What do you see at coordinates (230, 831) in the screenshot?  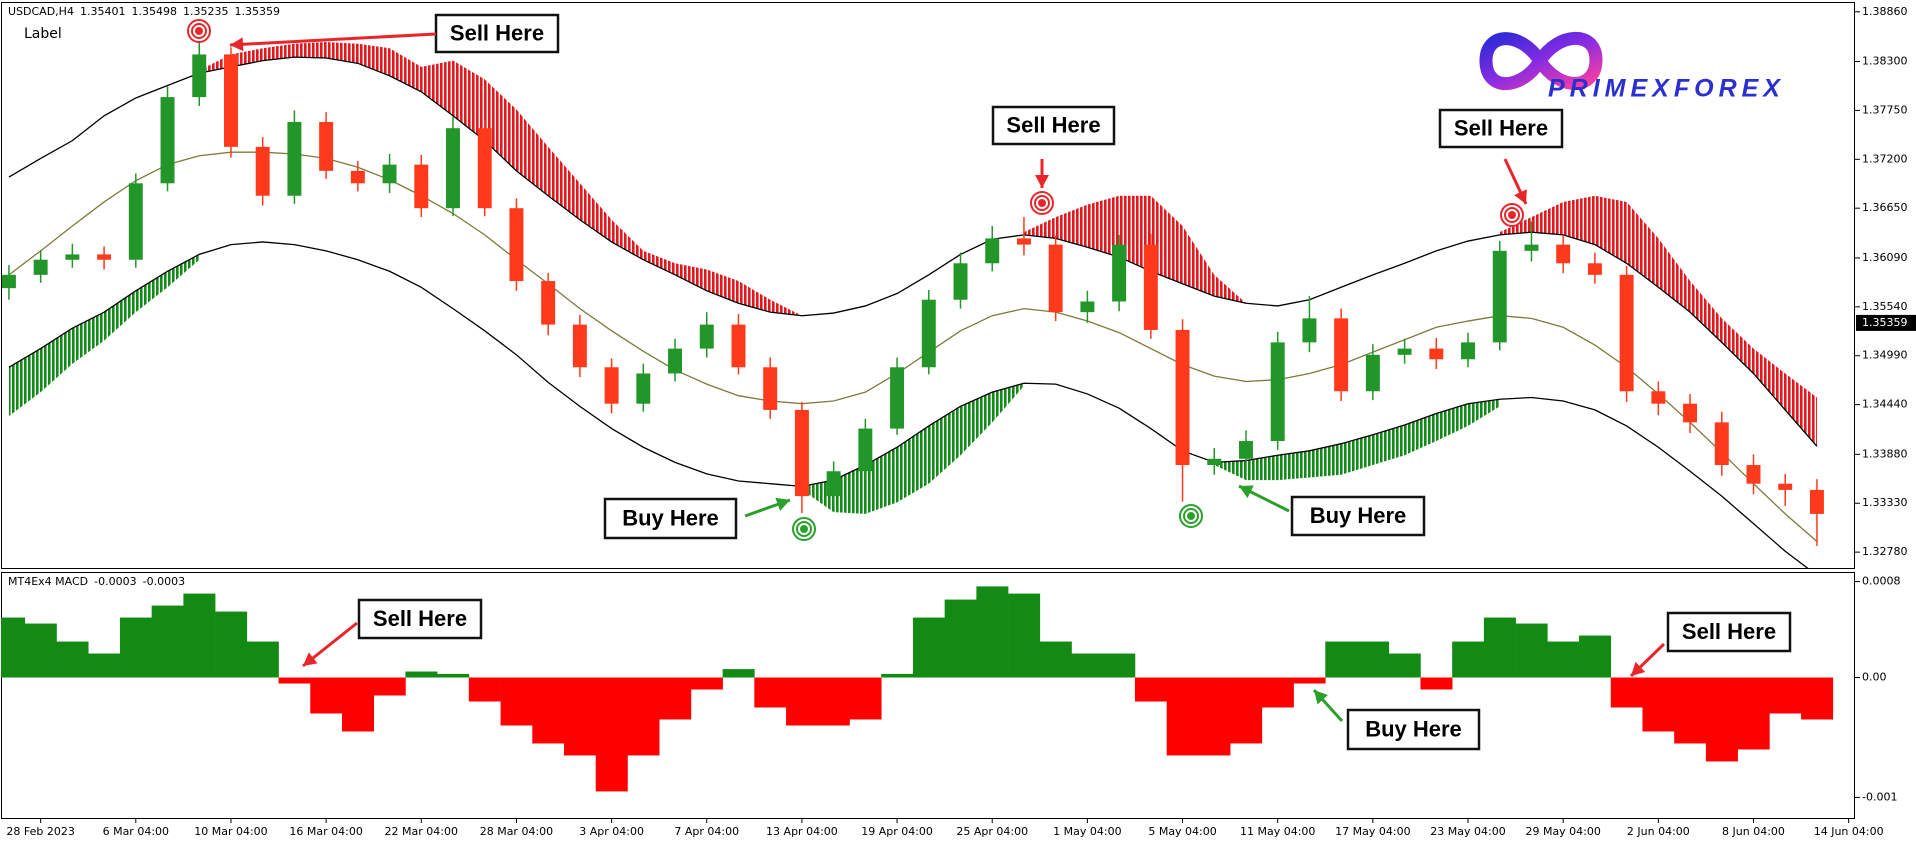 I see `x-tick-label: 10 Mar 04:00` at bounding box center [230, 831].